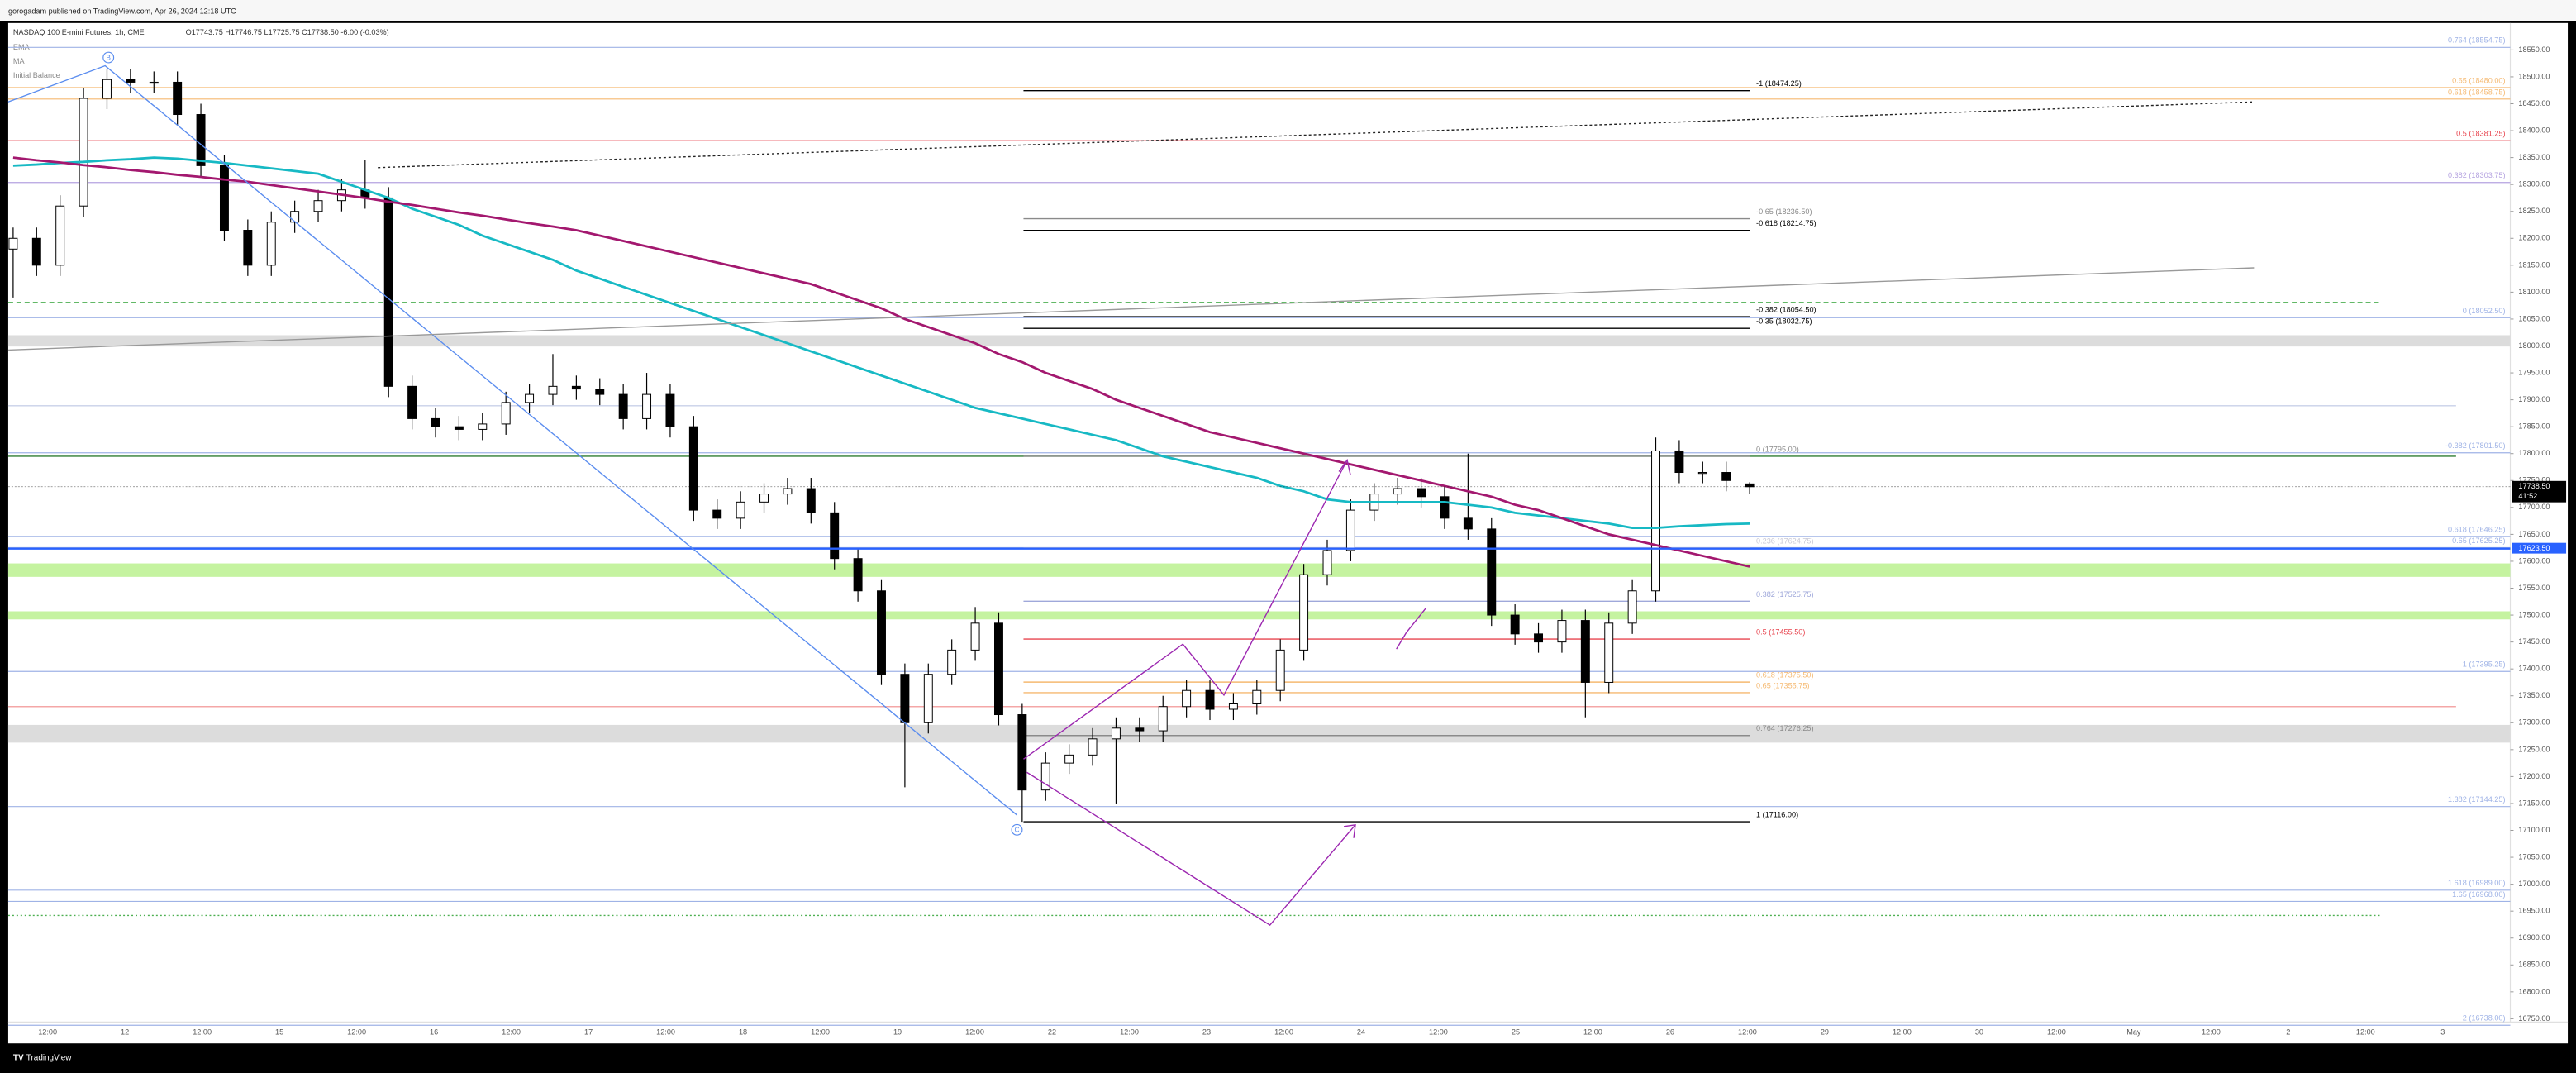  Describe the element at coordinates (2534, 911) in the screenshot. I see `y-tick-label: 16950.00` at that location.